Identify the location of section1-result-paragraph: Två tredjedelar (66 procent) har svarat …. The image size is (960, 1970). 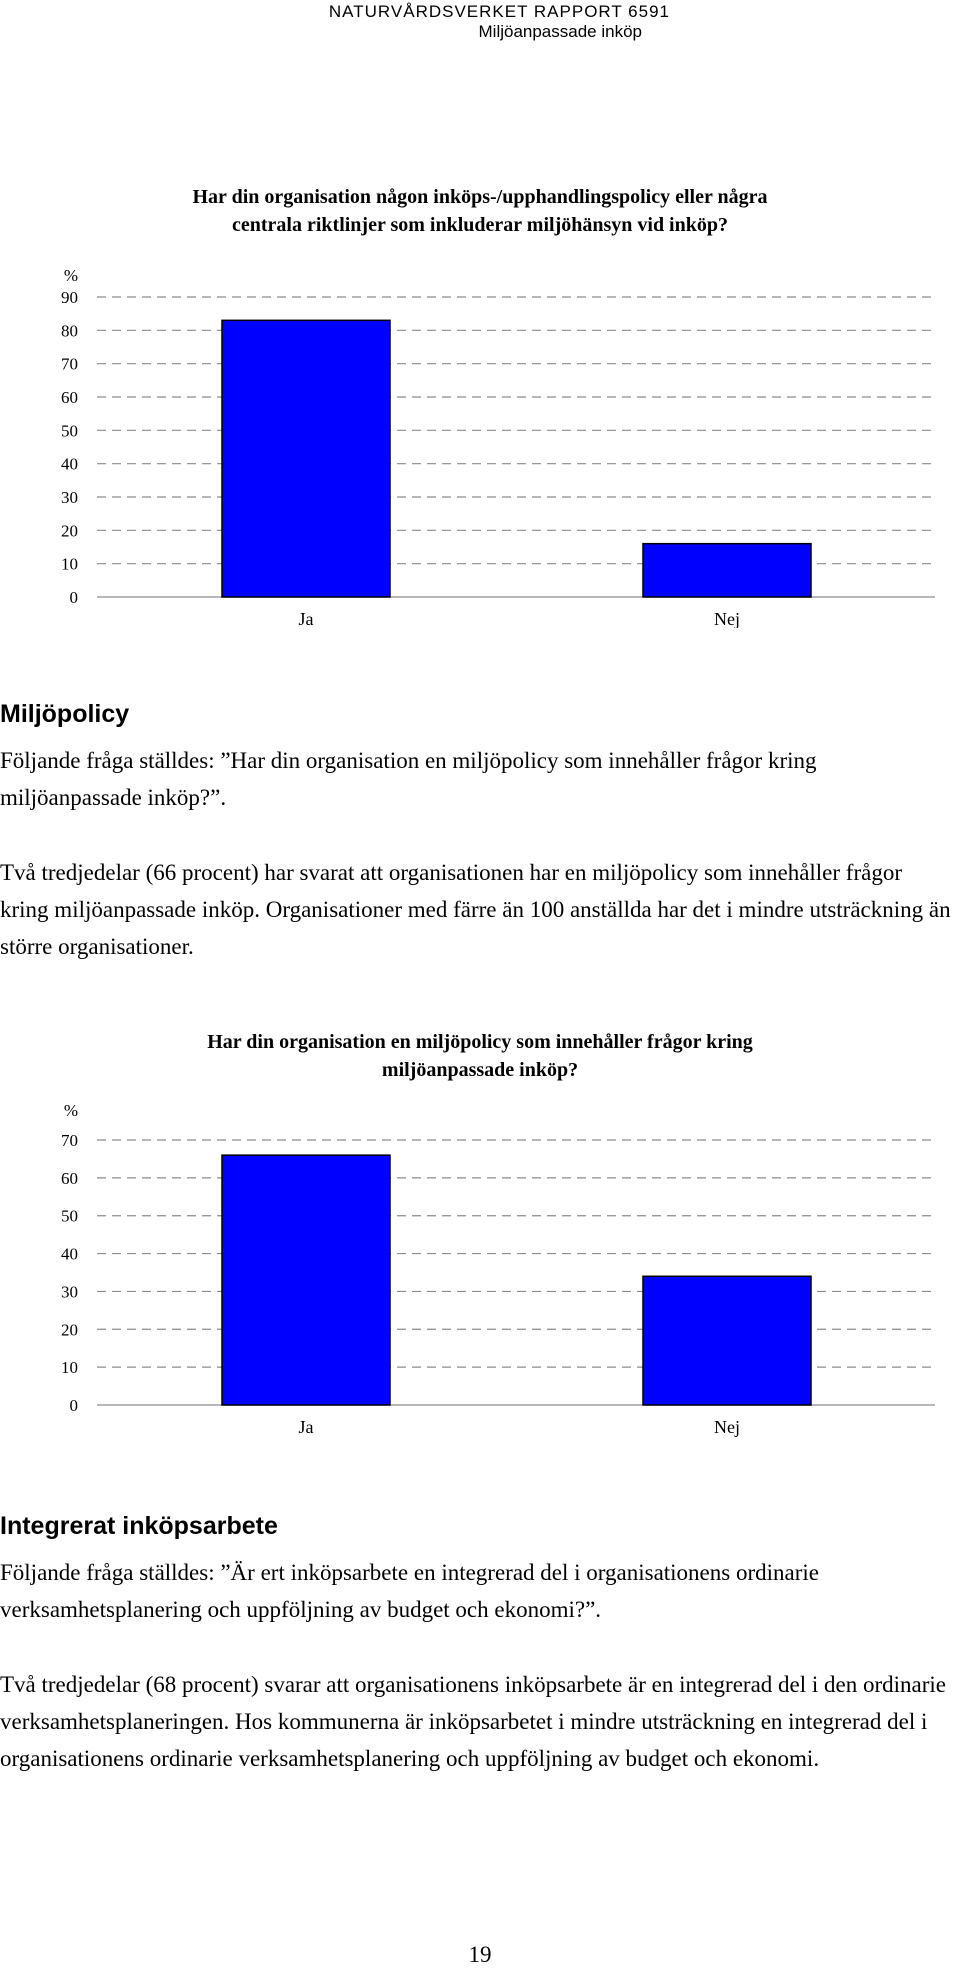
(475, 909).